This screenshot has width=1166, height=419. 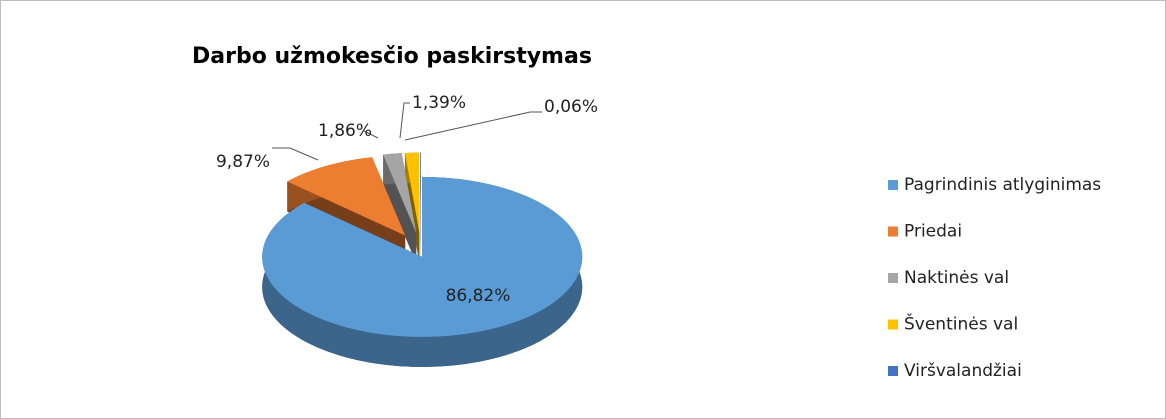 What do you see at coordinates (571, 107) in the screenshot?
I see `data-label: 0,06%` at bounding box center [571, 107].